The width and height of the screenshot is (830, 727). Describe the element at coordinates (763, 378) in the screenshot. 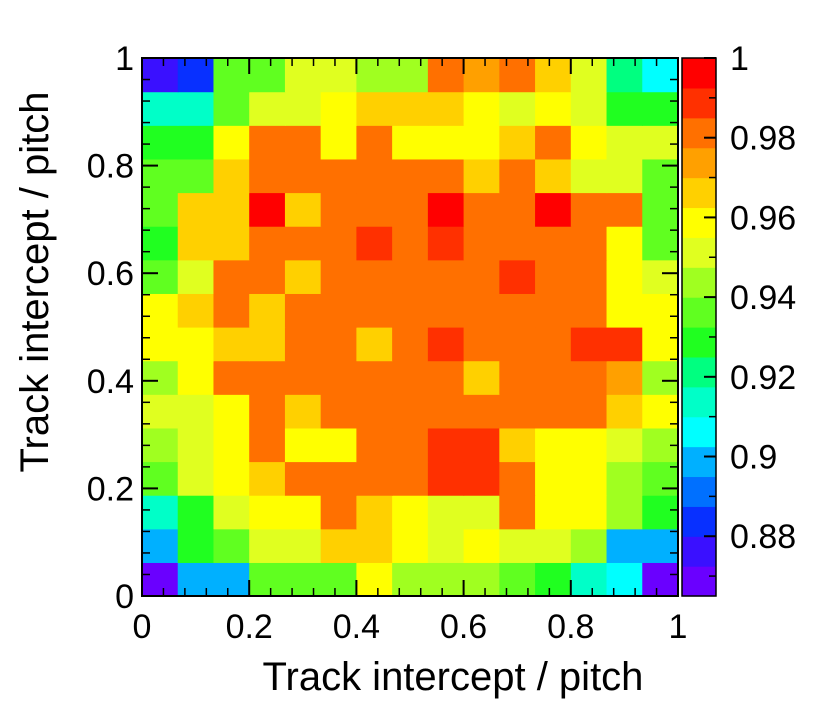

I see `colorbar-tick-label: 0.92` at that location.